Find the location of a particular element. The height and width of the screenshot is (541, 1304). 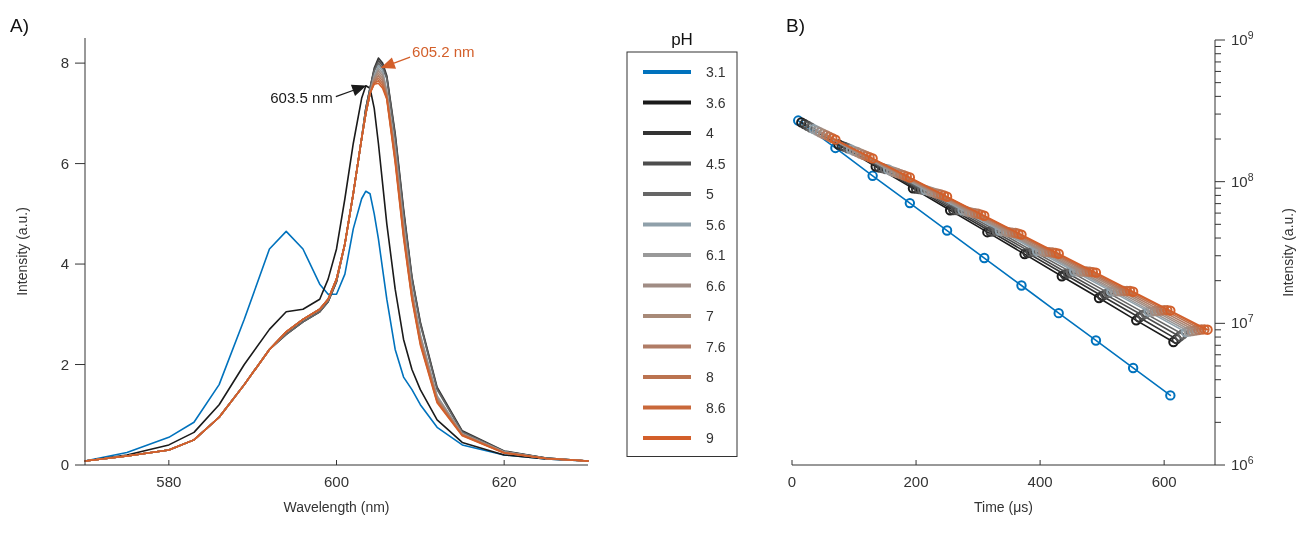

y-tick-label: 6 is located at coordinates (64, 163).